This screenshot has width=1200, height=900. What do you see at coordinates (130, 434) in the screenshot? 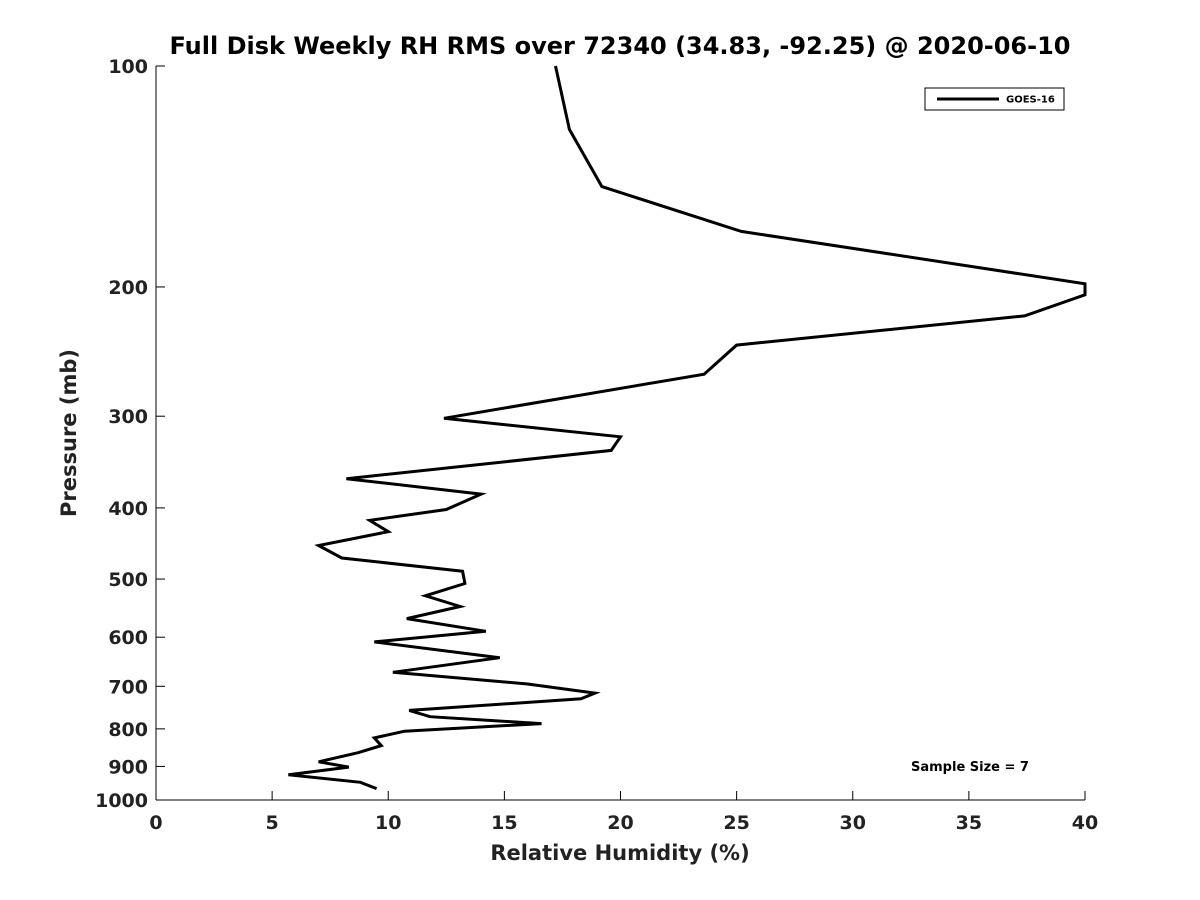
I see `y-axis-ticks: 100 200 300 400 500 600 700 800 900 1000` at bounding box center [130, 434].